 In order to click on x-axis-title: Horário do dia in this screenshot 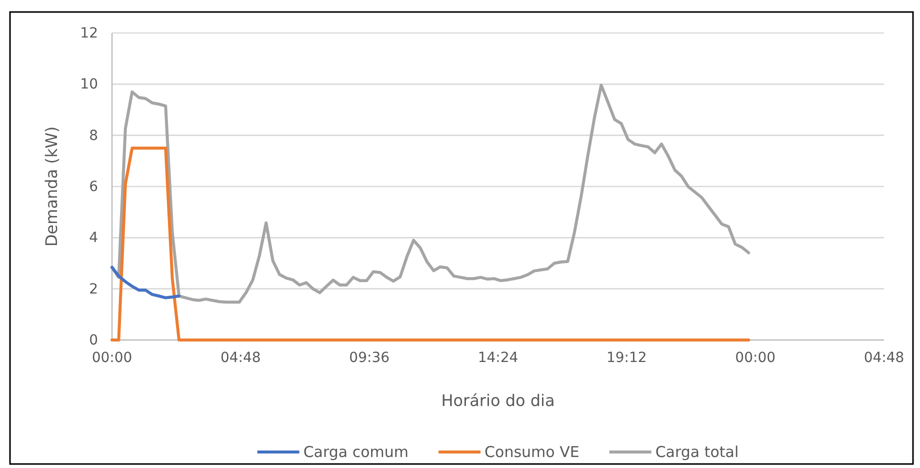, I will do `click(498, 400)`.